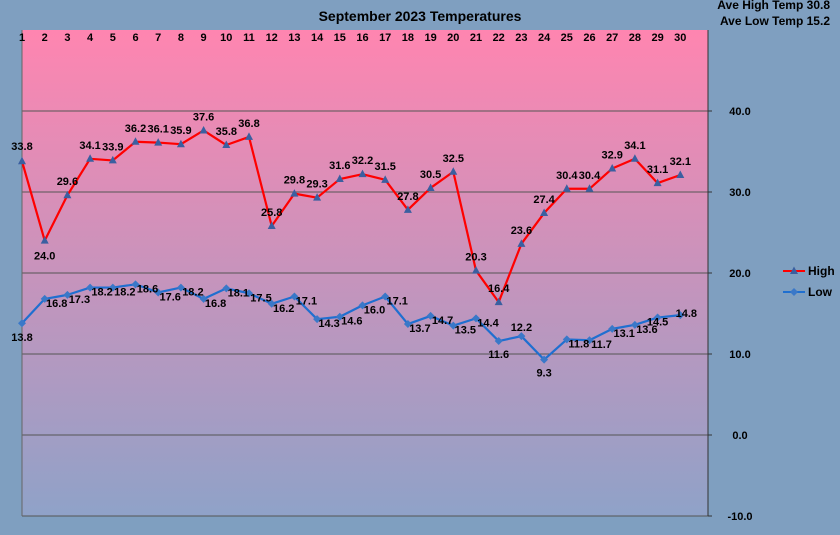  I want to click on legend-label-high: High, so click(821, 271).